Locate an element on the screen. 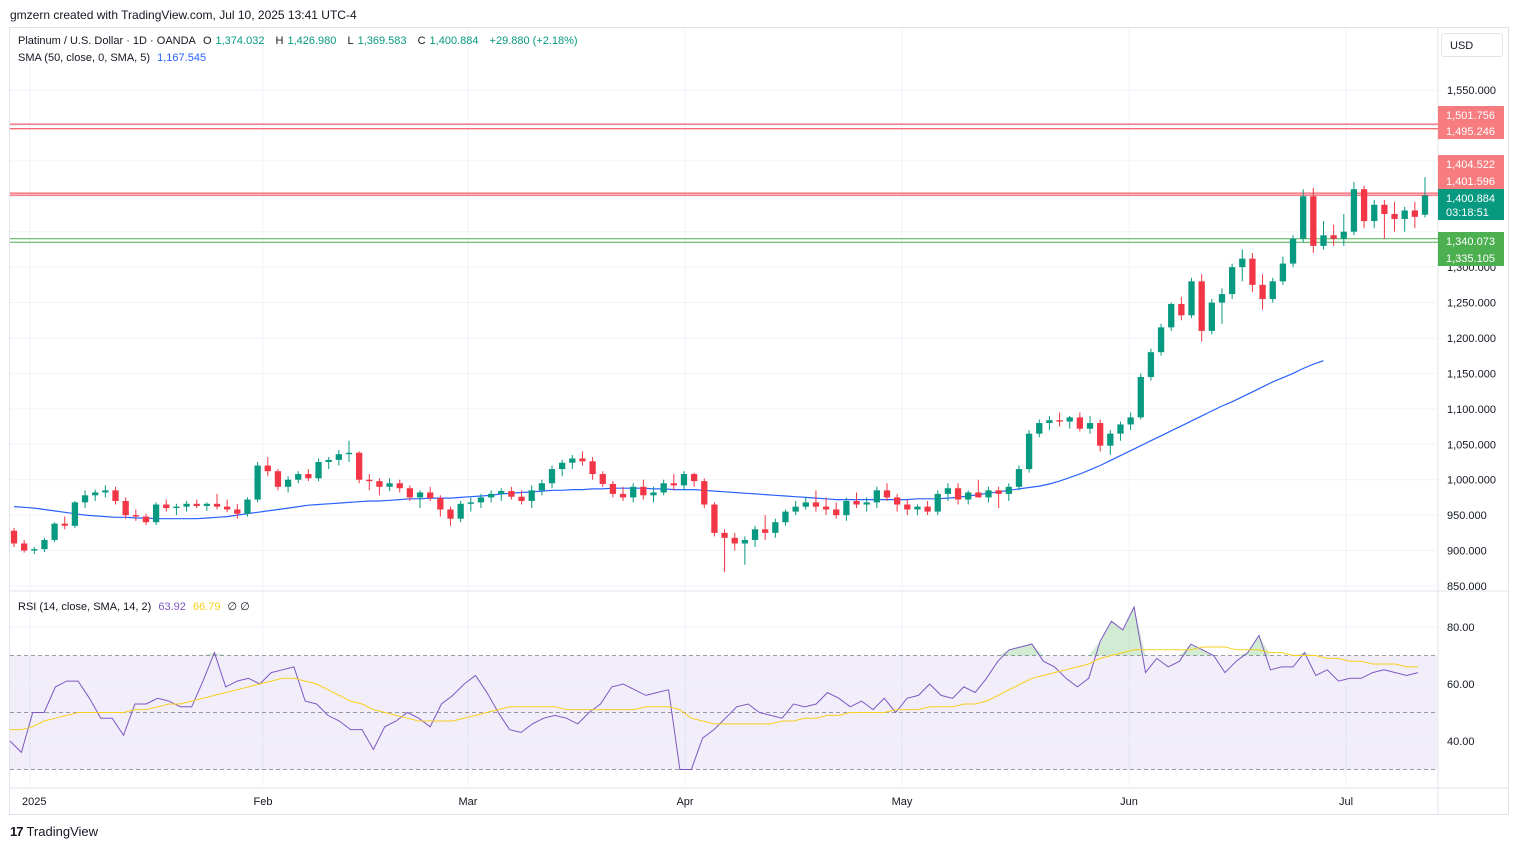 Image resolution: width=1519 pixels, height=850 pixels. sma-legend: SMA (50, close, 0, SMA, 5) 1,167.545 is located at coordinates (114, 58).